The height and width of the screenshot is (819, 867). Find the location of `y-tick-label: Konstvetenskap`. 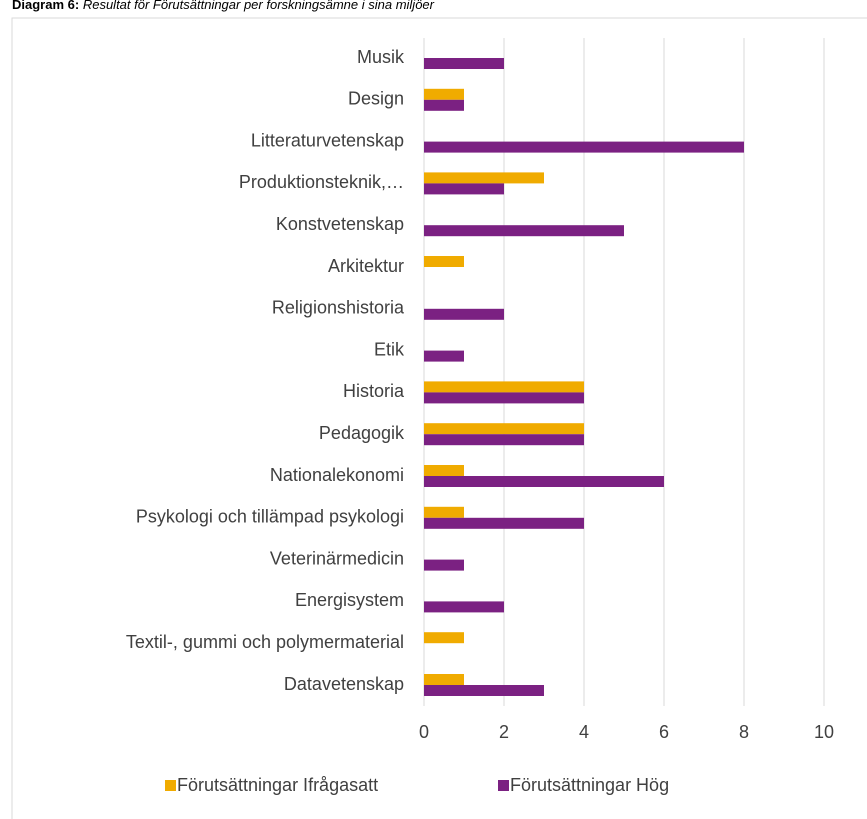

y-tick-label: Konstvetenskap is located at coordinates (340, 224).